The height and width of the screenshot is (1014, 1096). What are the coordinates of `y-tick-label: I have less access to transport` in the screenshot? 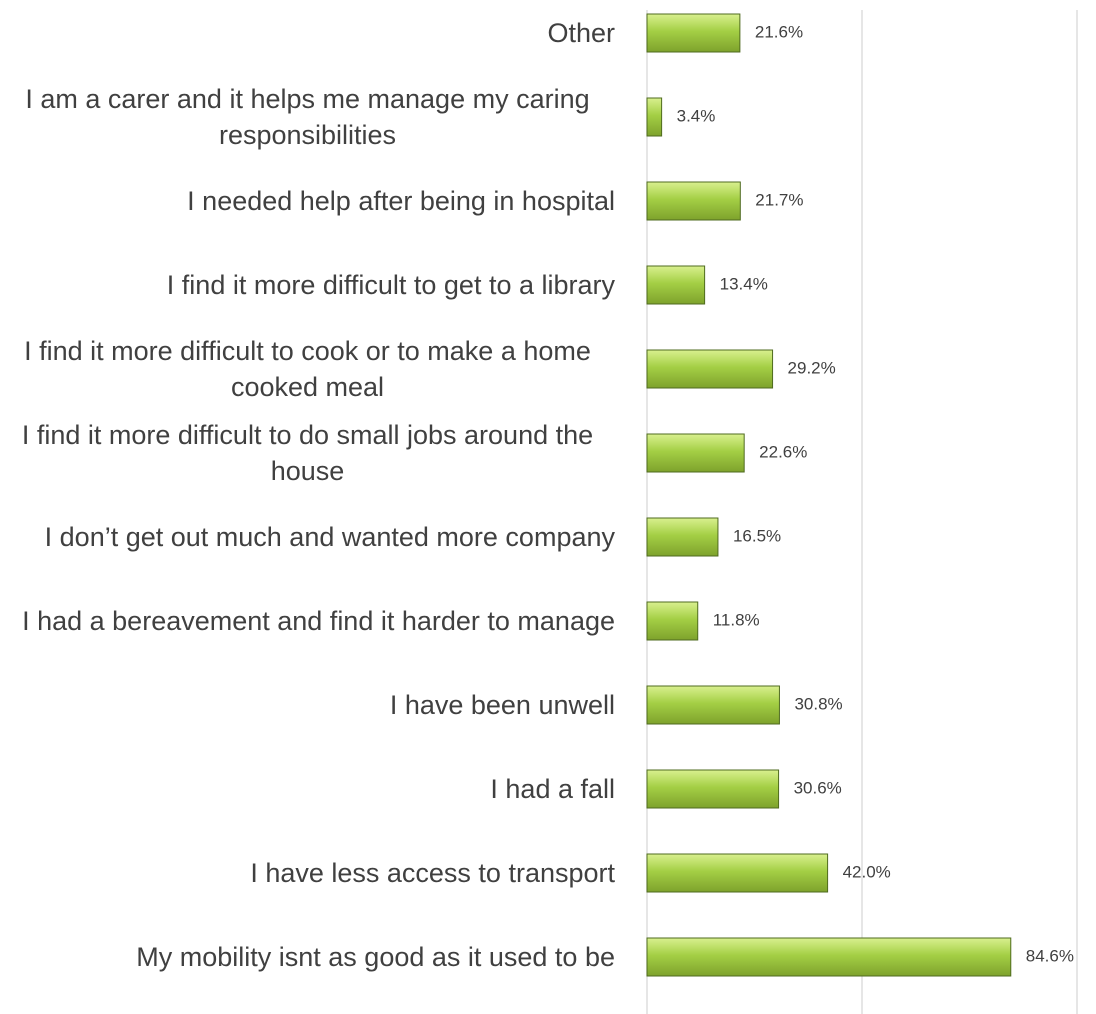 It's located at (432, 873).